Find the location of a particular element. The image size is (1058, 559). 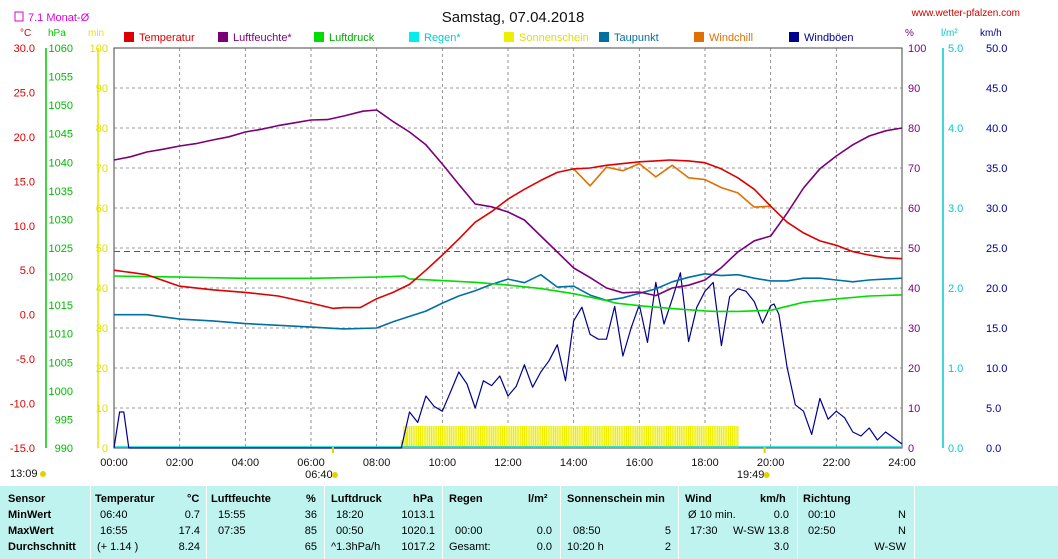

stats-header-pressure: Luftdruck is located at coordinates (356, 499).